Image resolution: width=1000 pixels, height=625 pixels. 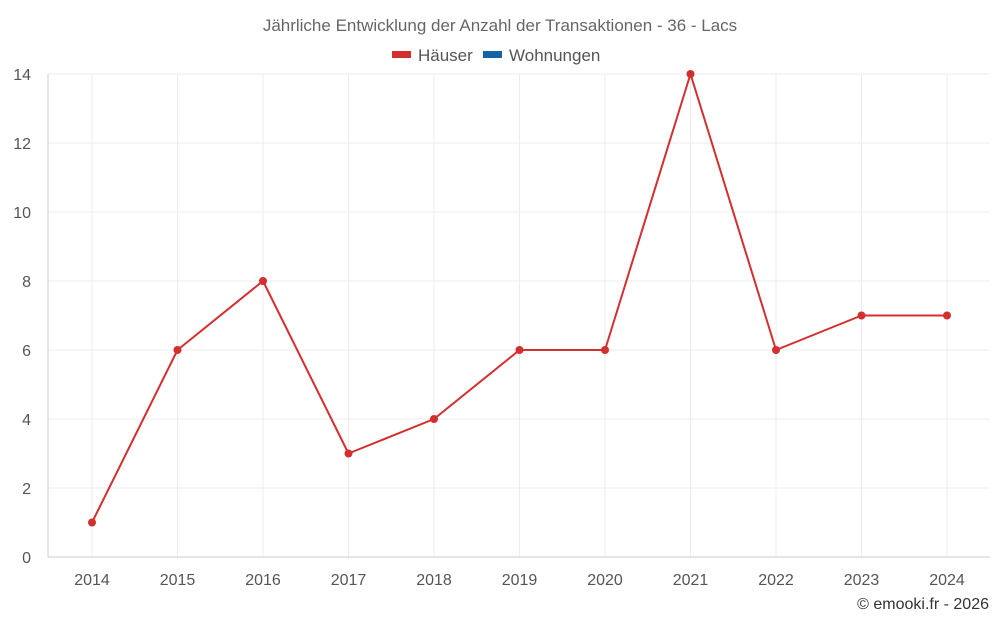 I want to click on y-tick-label: 4, so click(x=26, y=420).